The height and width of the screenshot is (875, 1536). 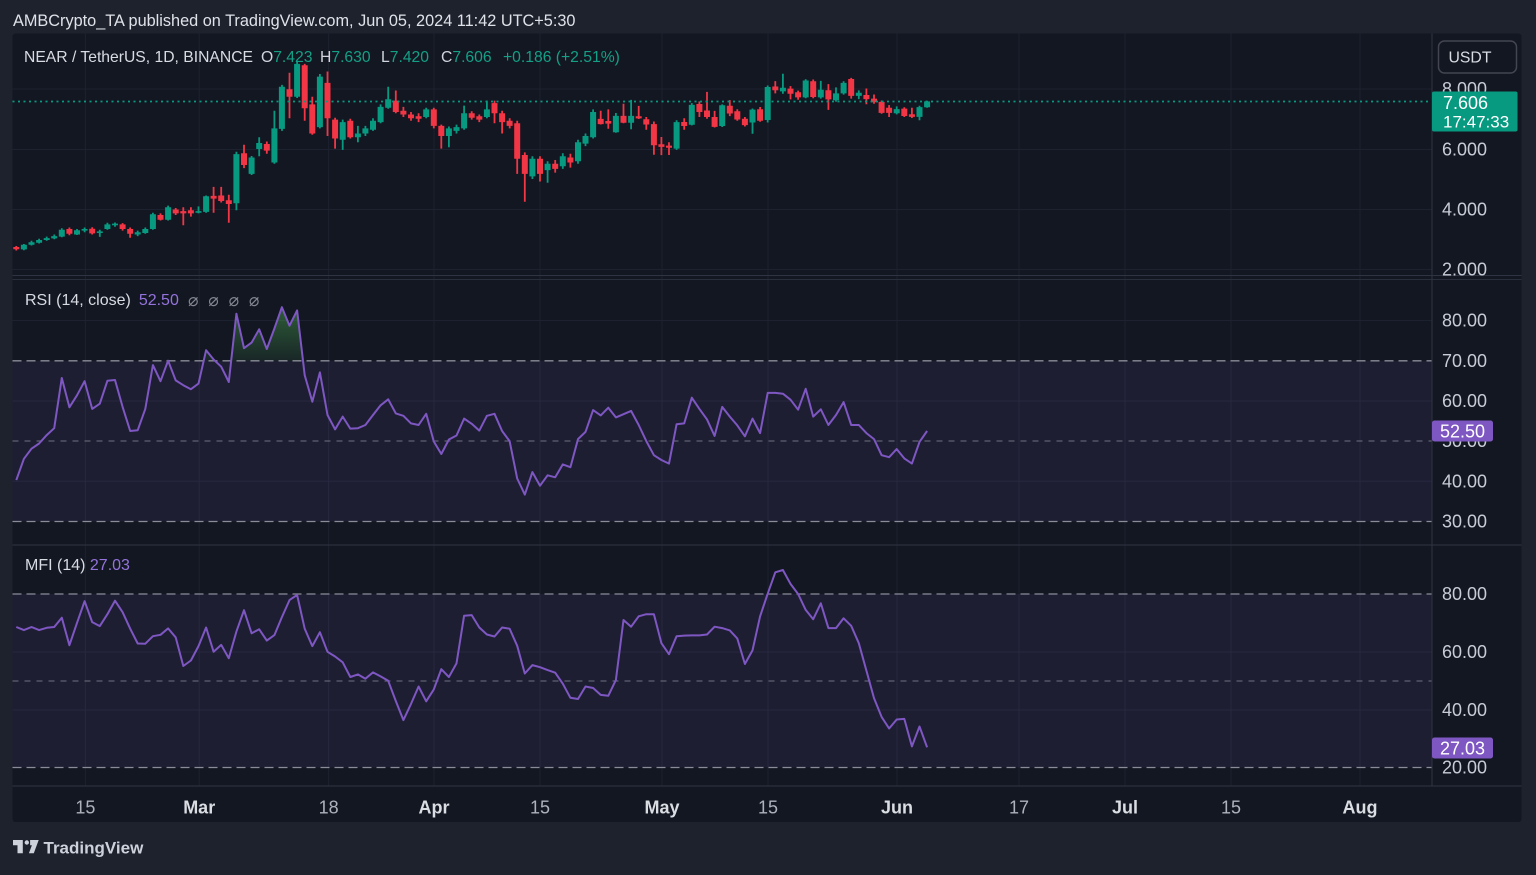 What do you see at coordinates (1019, 808) in the screenshot?
I see `svg-text: 17` at bounding box center [1019, 808].